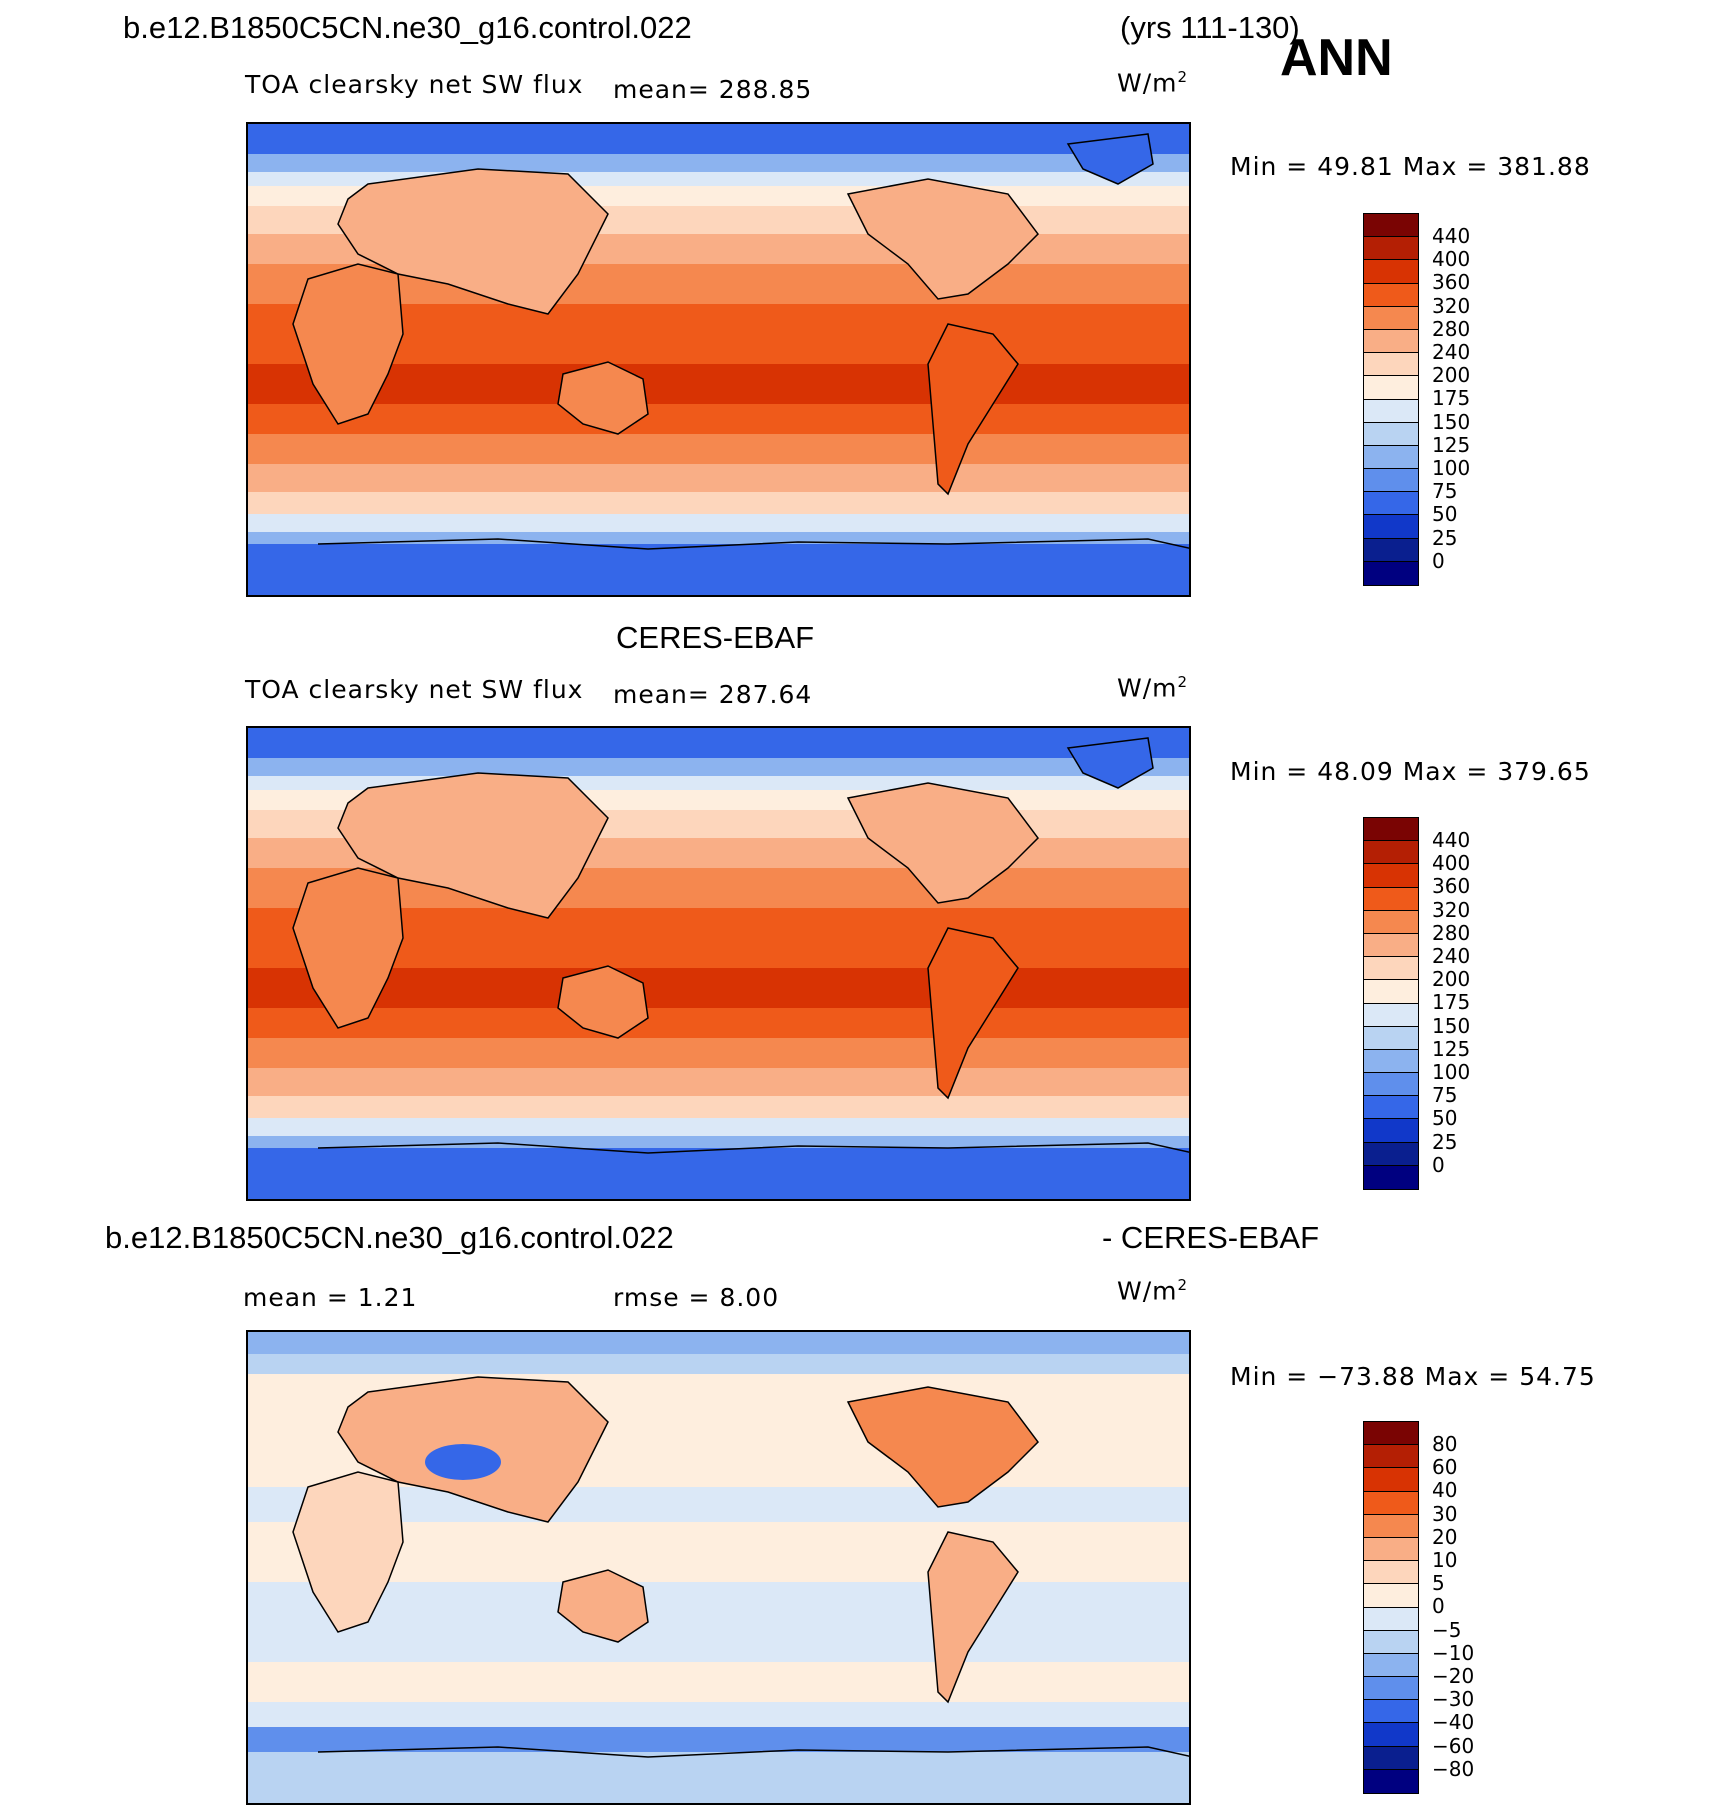 The height and width of the screenshot is (1813, 1710). What do you see at coordinates (1445, 1513) in the screenshot?
I see `colorbar-tick-label: 30` at bounding box center [1445, 1513].